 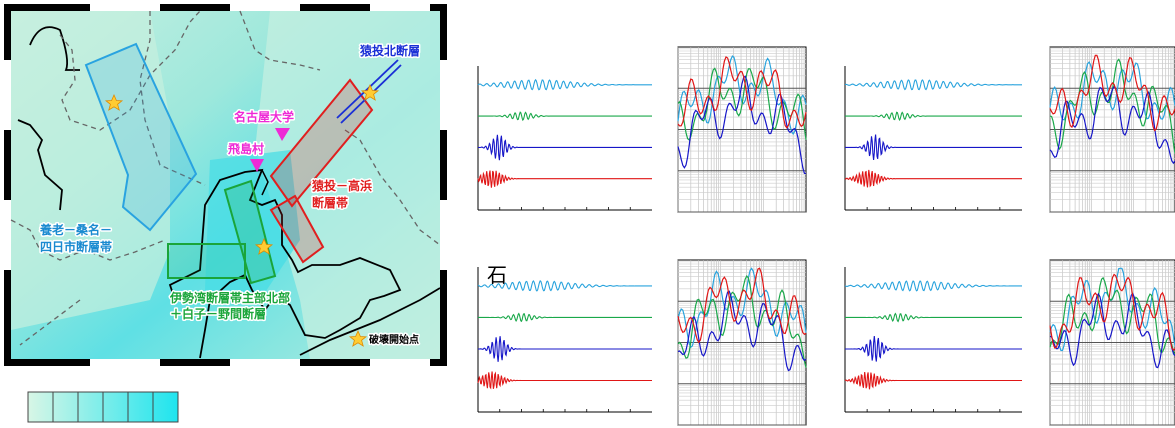 I want to click on coastline-bay, so click(x=285, y=263).